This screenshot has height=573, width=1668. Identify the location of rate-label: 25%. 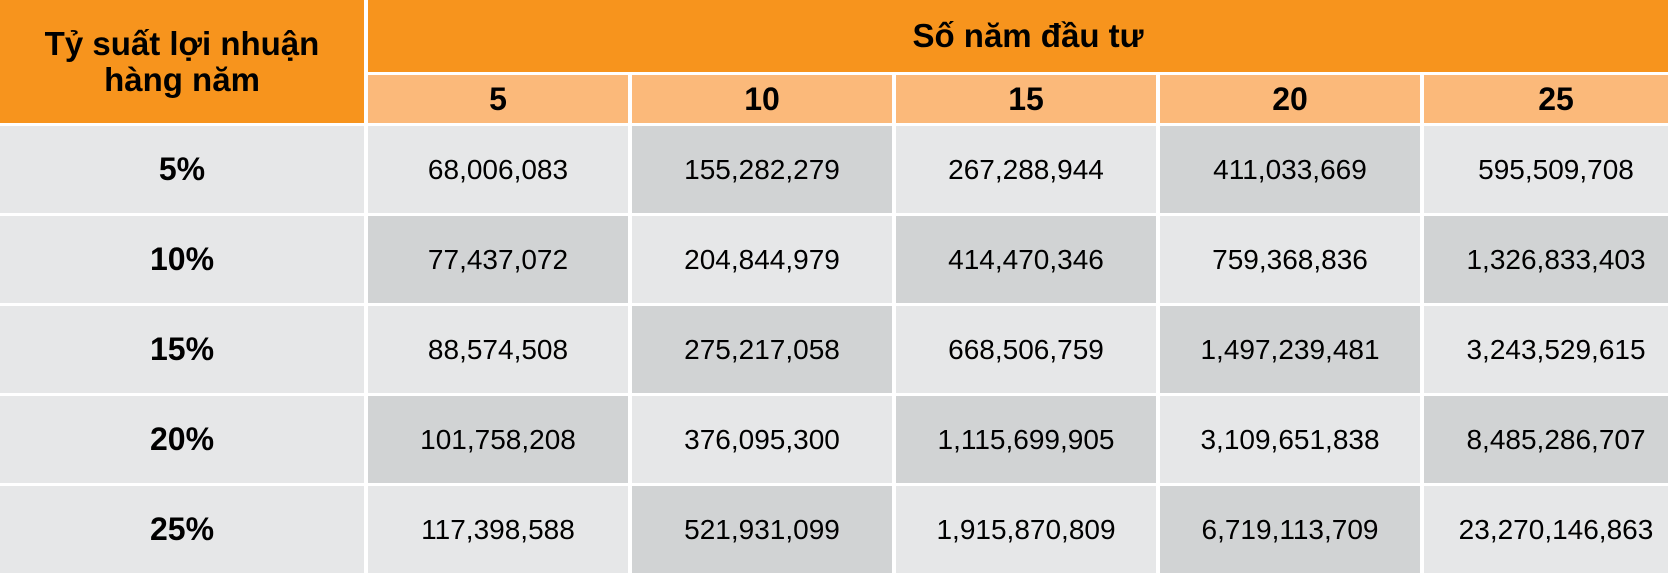
(182, 529).